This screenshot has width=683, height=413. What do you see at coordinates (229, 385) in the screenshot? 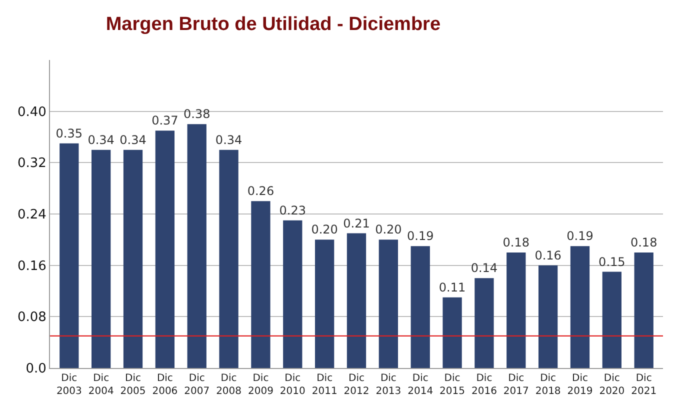
I see `x-tick-label: Dic 2008` at bounding box center [229, 385].